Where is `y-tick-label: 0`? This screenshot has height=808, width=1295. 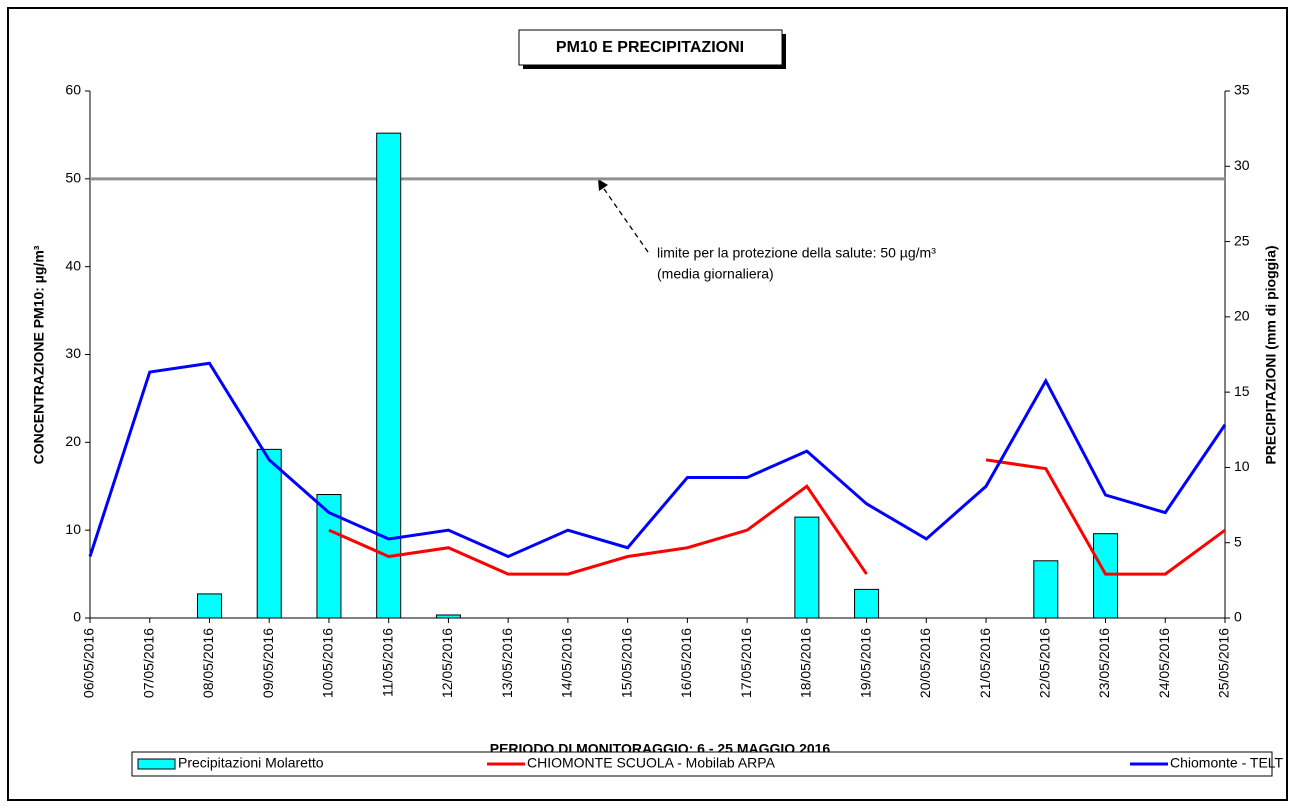
y-tick-label: 0 is located at coordinates (77, 617).